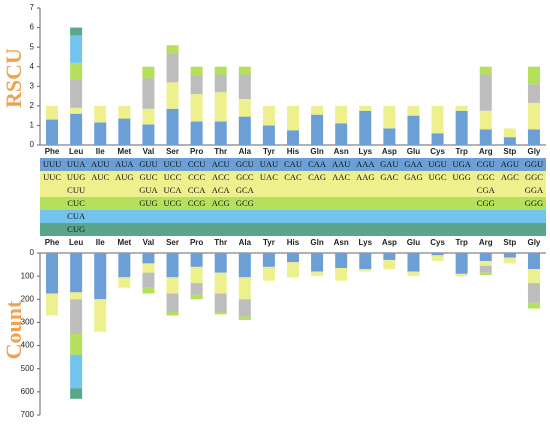 The width and height of the screenshot is (550, 427). What do you see at coordinates (245, 203) in the screenshot?
I see `codon: GCG` at bounding box center [245, 203].